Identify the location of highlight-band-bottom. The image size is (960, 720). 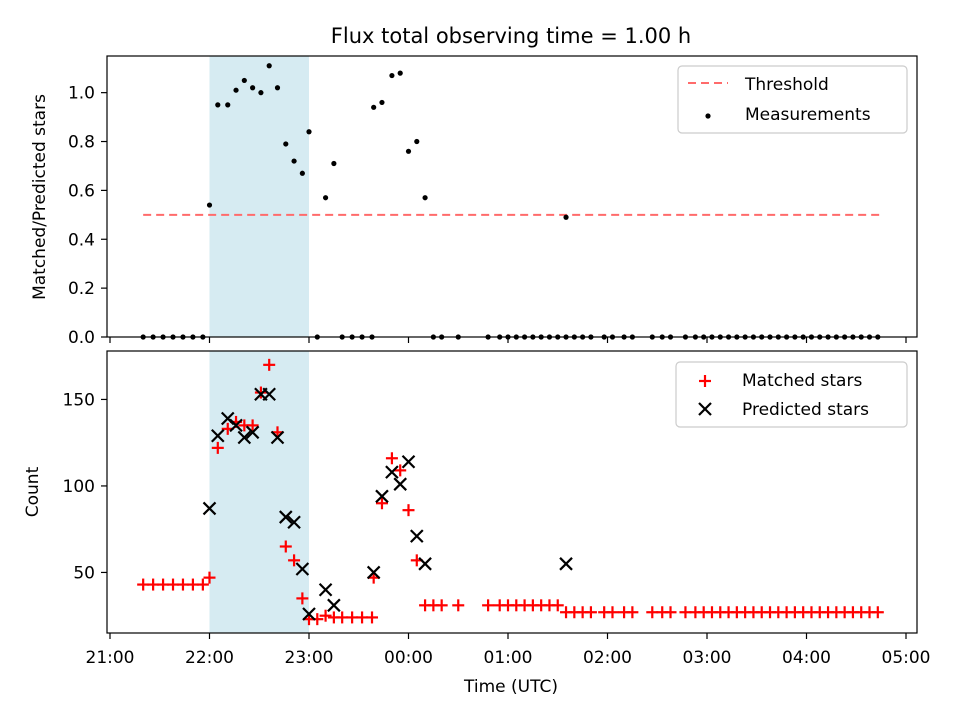
(259, 492).